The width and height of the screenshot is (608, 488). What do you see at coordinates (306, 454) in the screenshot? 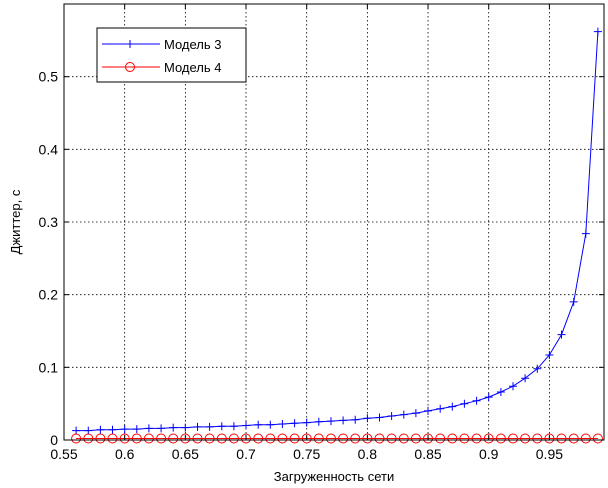
I see `x-tick-label: 0.75` at bounding box center [306, 454].